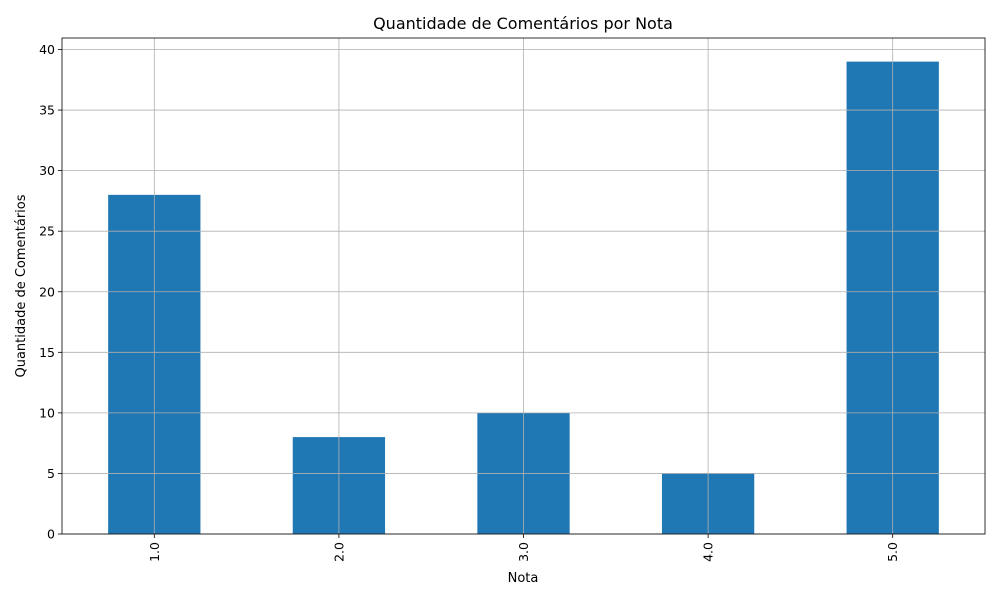 The height and width of the screenshot is (600, 1000). What do you see at coordinates (523, 552) in the screenshot?
I see `x-tick-label: 3.0` at bounding box center [523, 552].